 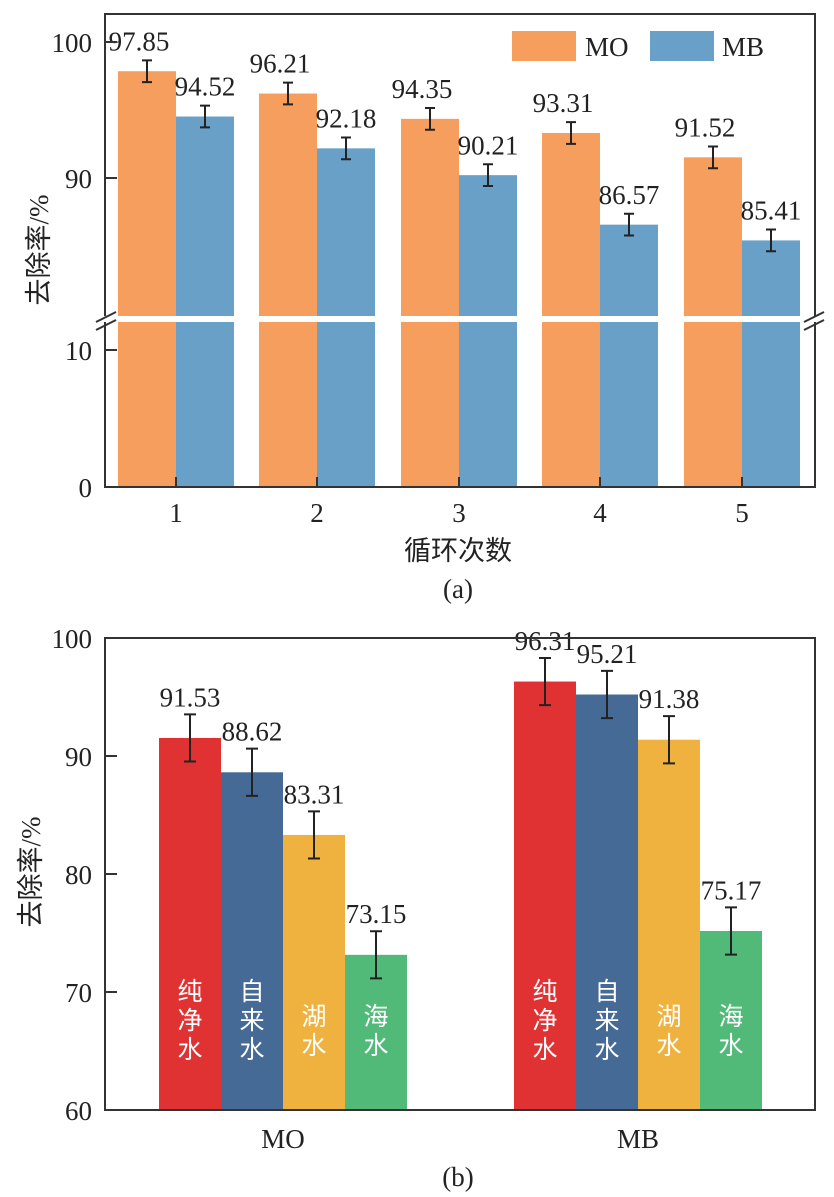 What do you see at coordinates (545, 641) in the screenshot?
I see `data-label: 96.31` at bounding box center [545, 641].